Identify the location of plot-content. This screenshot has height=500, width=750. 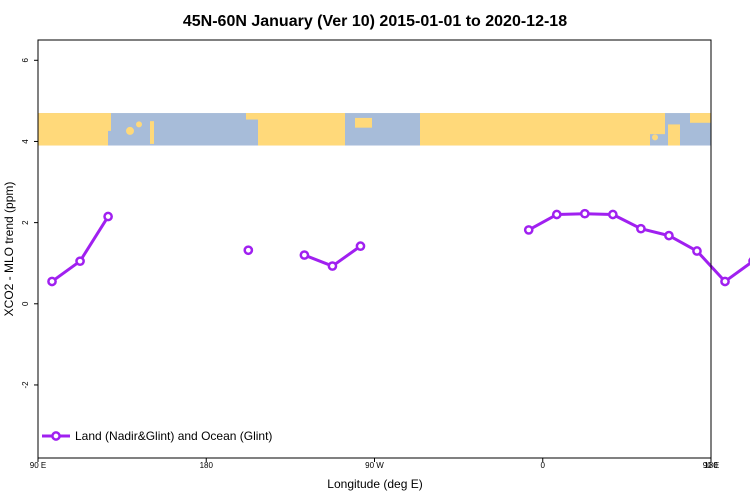
(398, 247).